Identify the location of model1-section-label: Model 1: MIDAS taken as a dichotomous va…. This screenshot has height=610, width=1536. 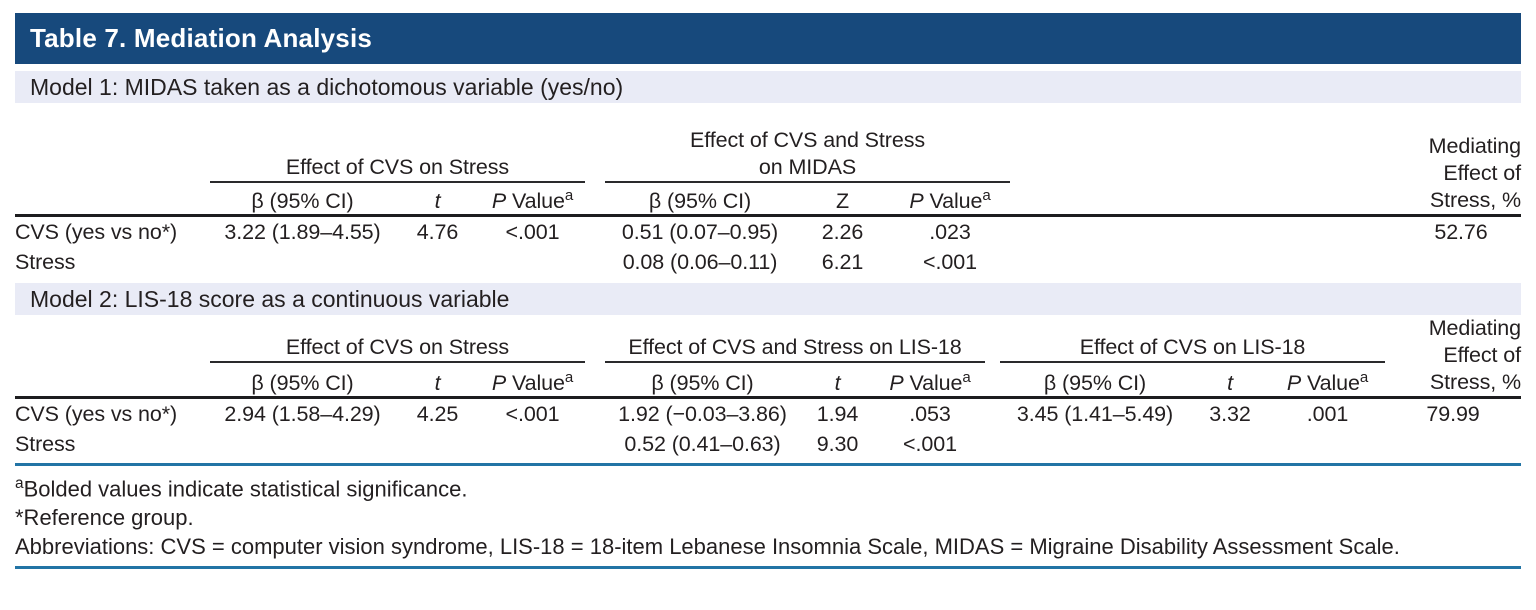
(327, 87).